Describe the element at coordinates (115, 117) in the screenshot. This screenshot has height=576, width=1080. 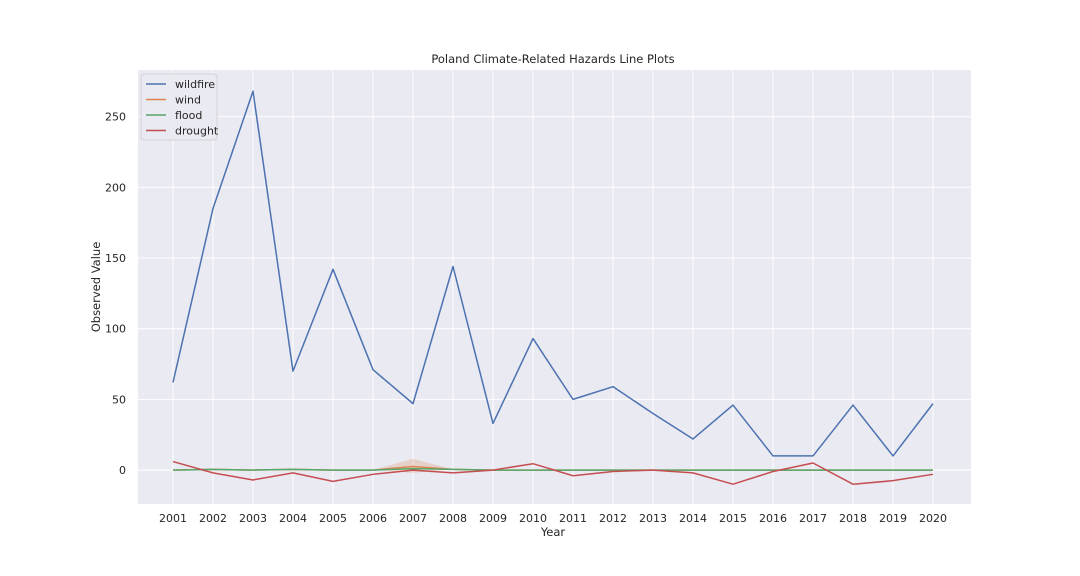
I see `y-tick-label: 250` at that location.